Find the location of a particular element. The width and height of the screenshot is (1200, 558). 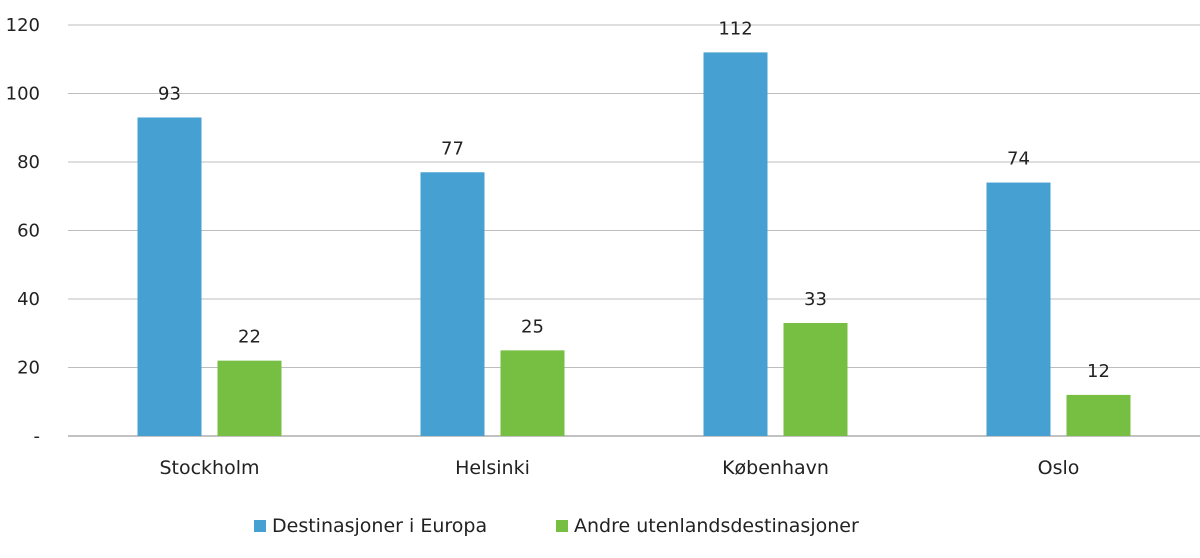

x-category-label: Helsinki is located at coordinates (492, 468).